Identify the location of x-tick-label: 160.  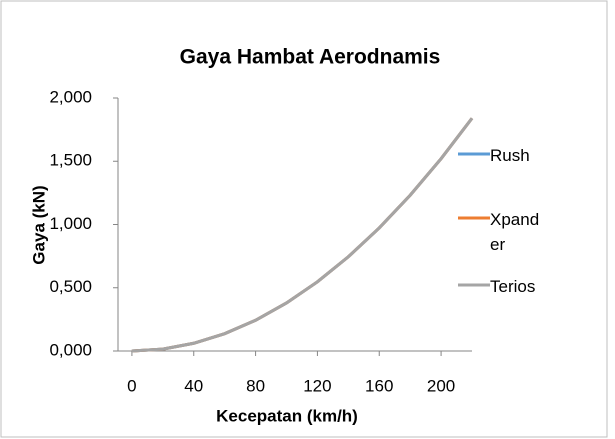
(379, 385).